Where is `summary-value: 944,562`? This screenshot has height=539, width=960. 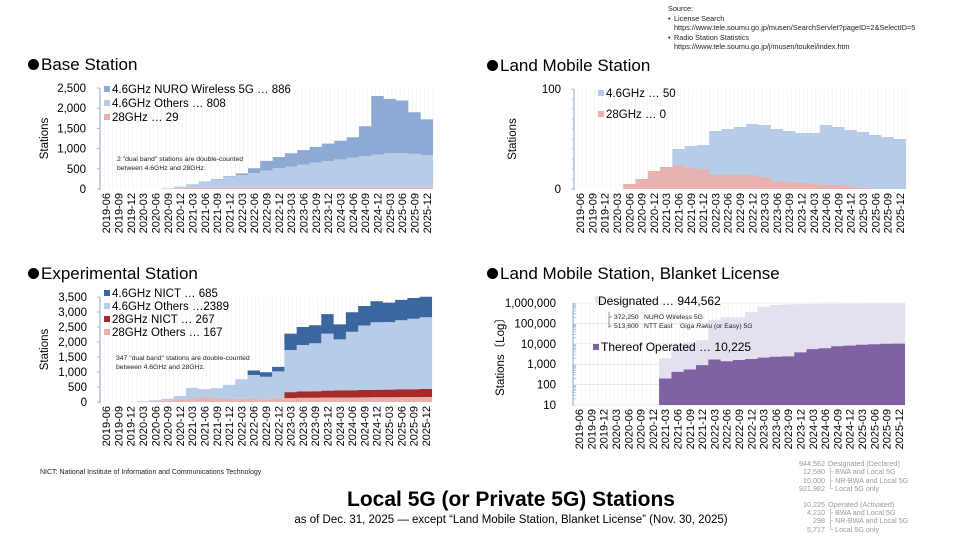 summary-value: 944,562 is located at coordinates (812, 463).